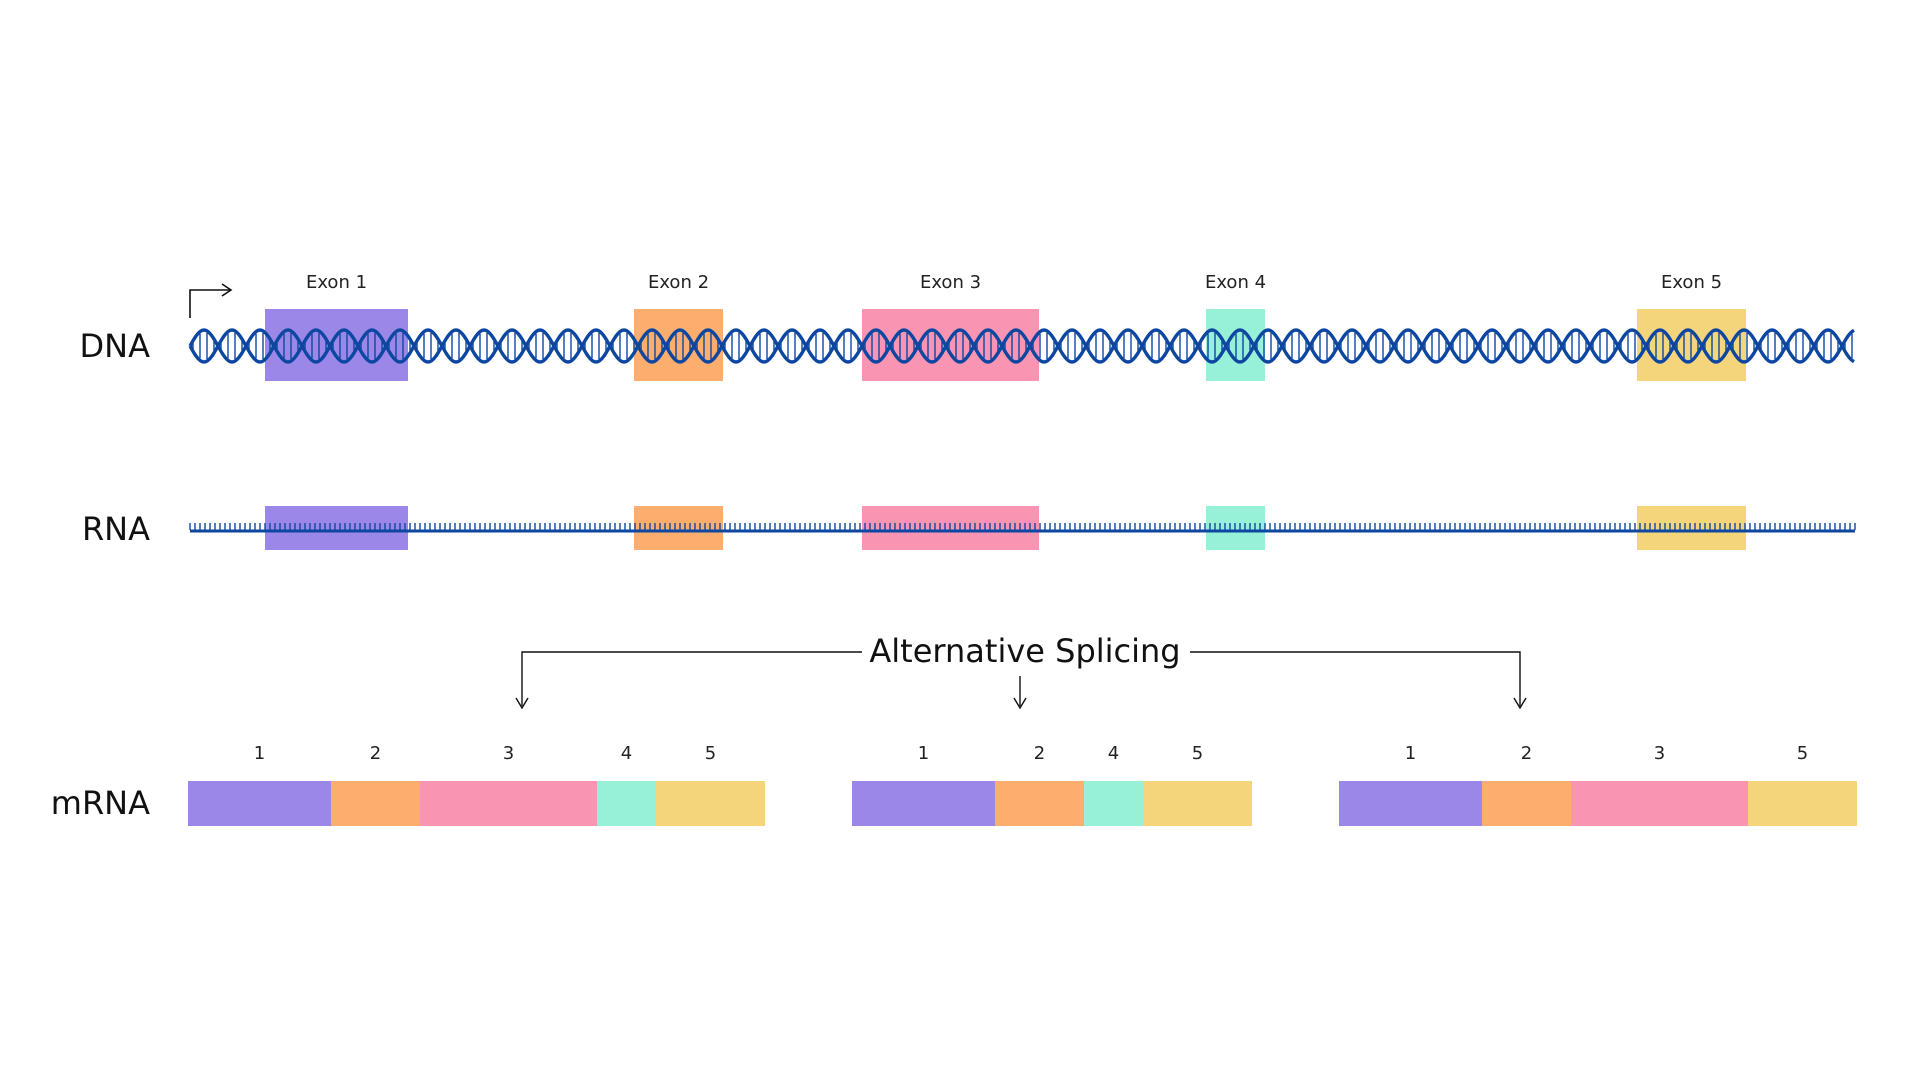 This screenshot has height=1080, width=1920. Describe the element at coordinates (1020, 703) in the screenshot. I see `arrow-middle-icon` at that location.